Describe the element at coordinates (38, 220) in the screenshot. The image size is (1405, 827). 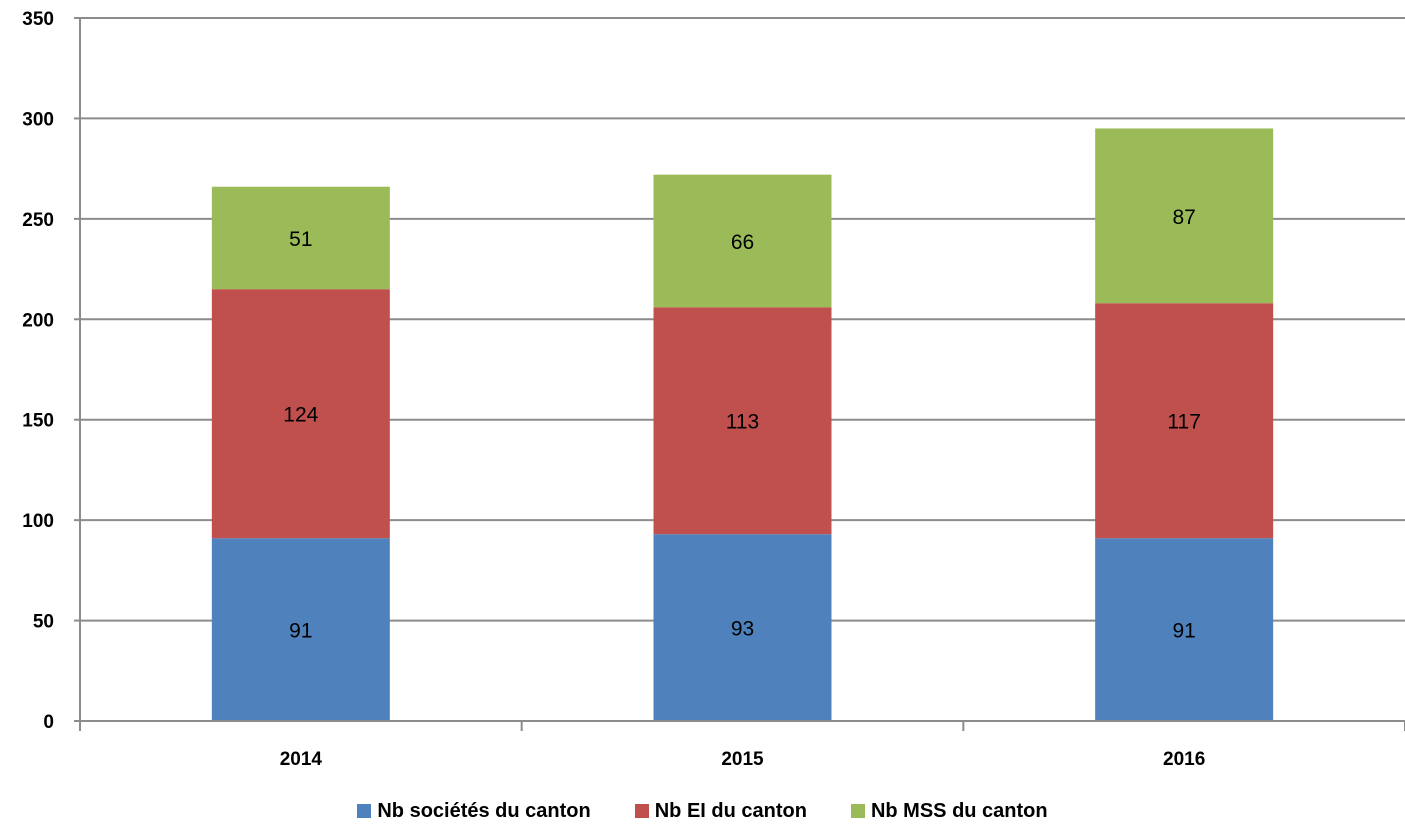
I see `y-tick-label-250: 250` at that location.